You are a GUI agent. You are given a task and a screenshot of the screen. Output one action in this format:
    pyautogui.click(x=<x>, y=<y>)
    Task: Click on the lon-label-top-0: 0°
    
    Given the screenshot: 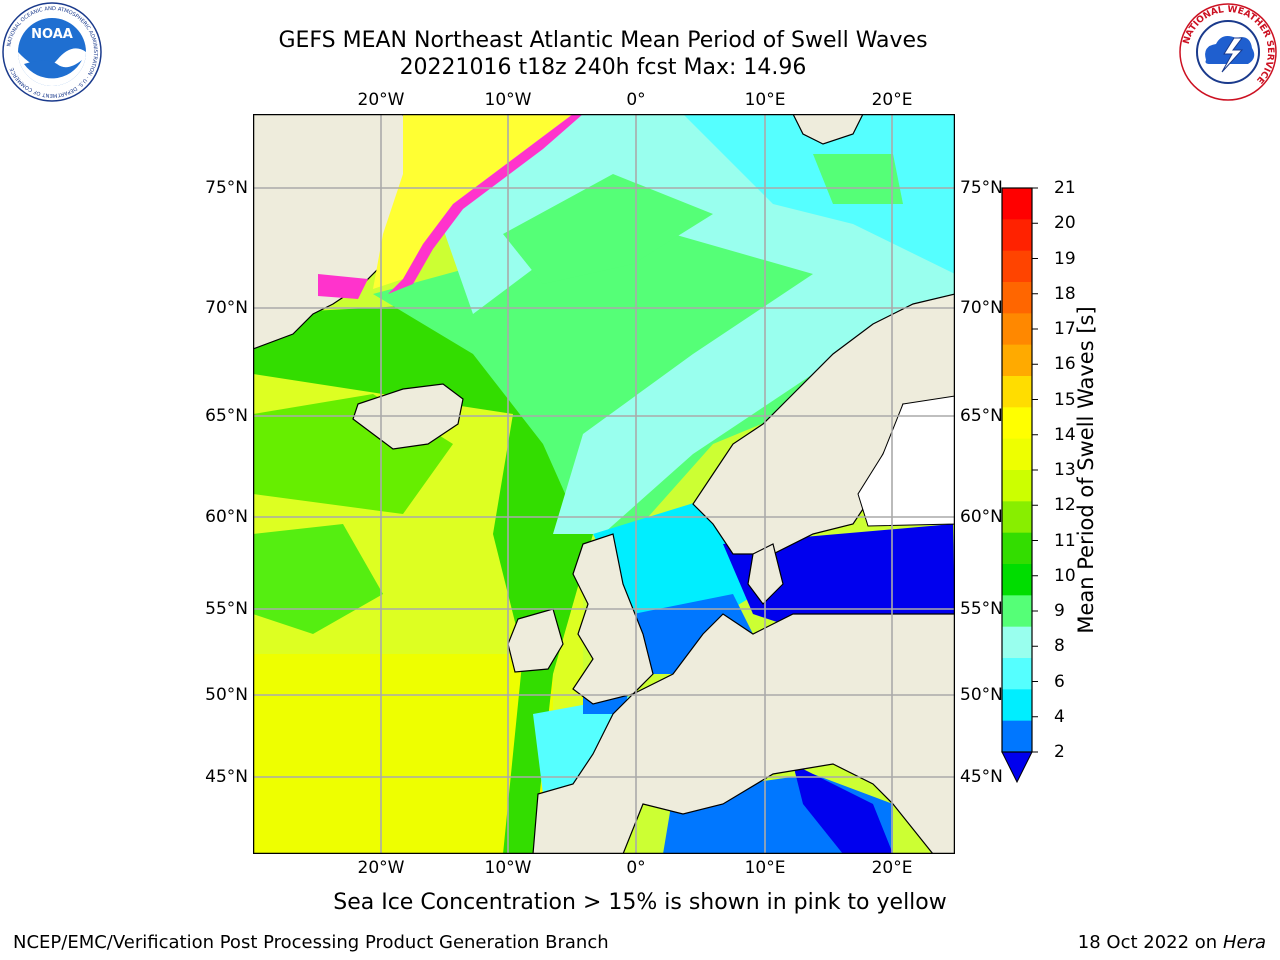 What is the action you would take?
    pyautogui.click(x=636, y=100)
    